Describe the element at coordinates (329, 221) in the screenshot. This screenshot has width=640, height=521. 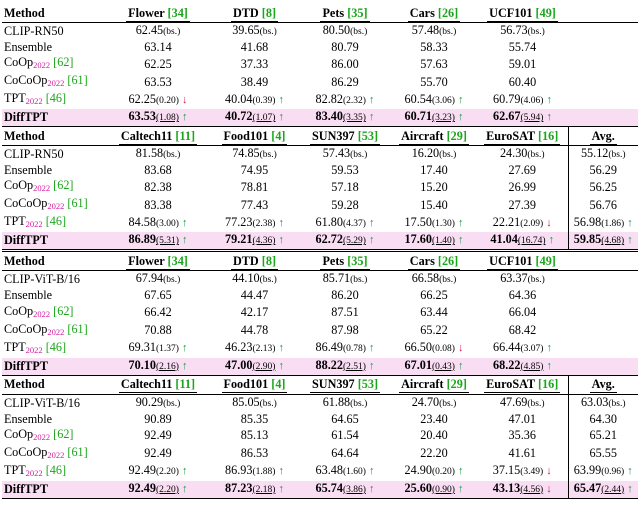
I see `score-value: 61.80` at that location.